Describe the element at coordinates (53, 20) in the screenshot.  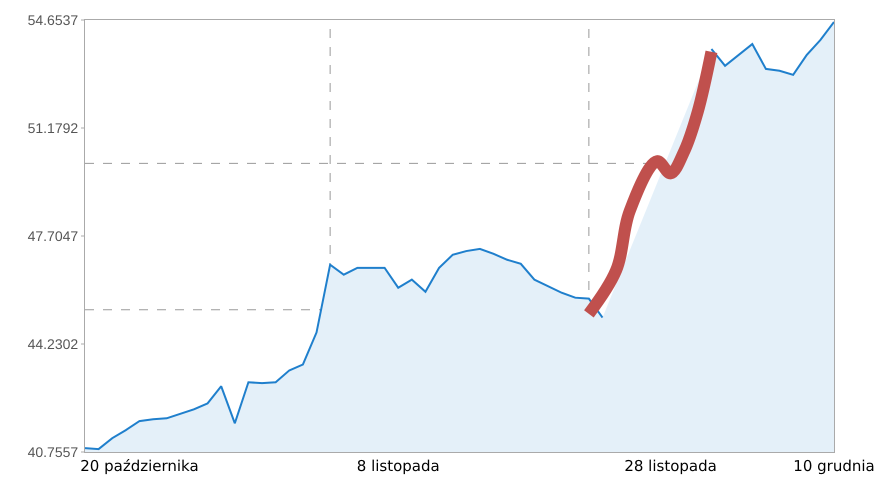
I see `y-tick-label: 54.6537` at that location.